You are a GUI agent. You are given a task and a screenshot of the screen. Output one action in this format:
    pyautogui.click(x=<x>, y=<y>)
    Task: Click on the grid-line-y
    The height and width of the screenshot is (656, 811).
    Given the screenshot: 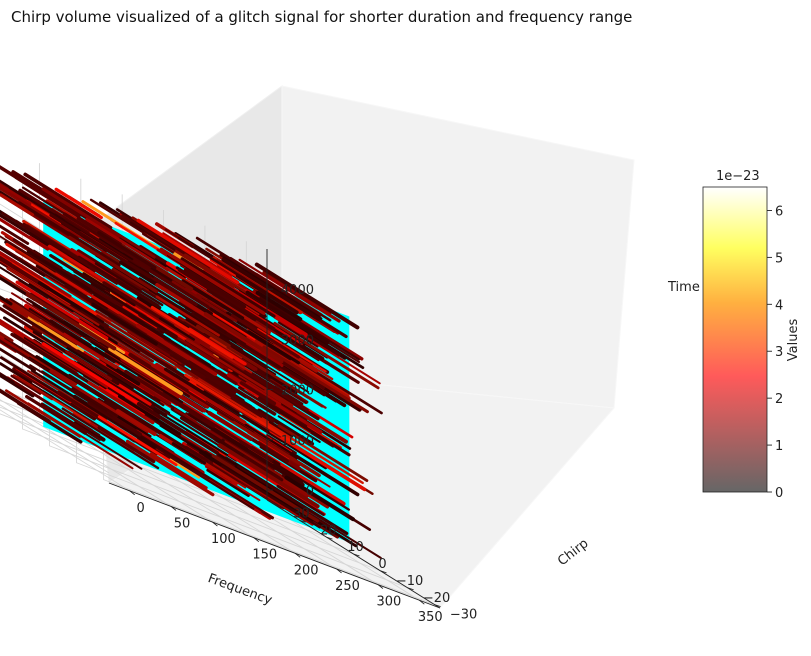 What is the action you would take?
    pyautogui.click(x=163, y=475)
    